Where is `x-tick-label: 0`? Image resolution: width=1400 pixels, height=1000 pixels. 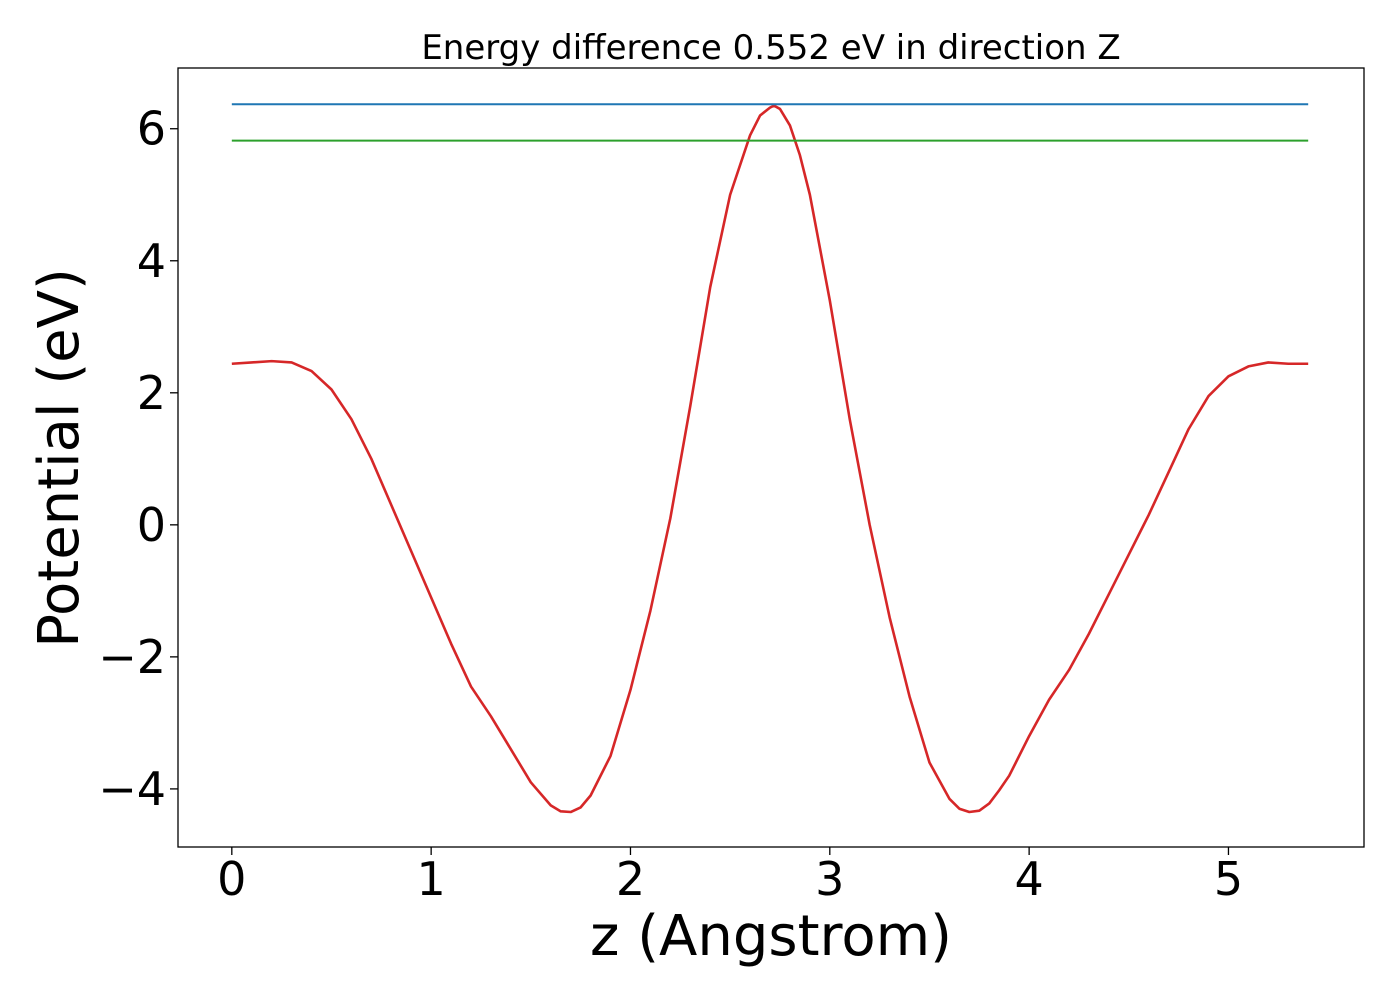 x-tick-label: 0 is located at coordinates (231, 879).